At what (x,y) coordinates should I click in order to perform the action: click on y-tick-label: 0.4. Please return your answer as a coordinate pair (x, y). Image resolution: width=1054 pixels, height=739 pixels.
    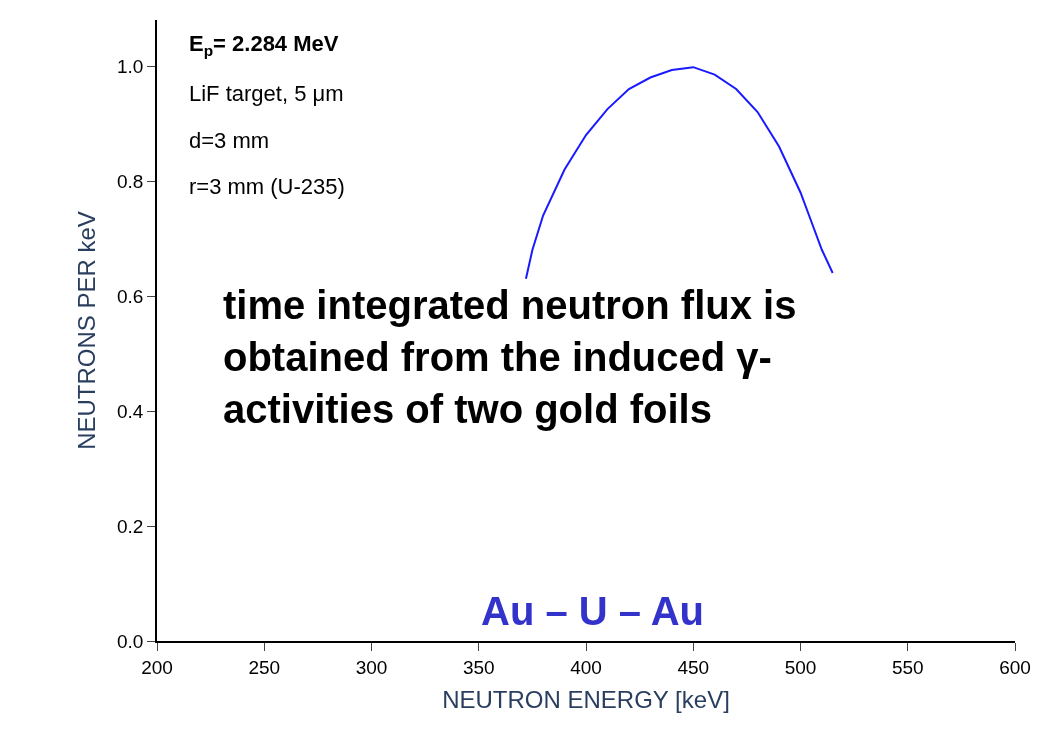
    Looking at the image, I should click on (130, 411).